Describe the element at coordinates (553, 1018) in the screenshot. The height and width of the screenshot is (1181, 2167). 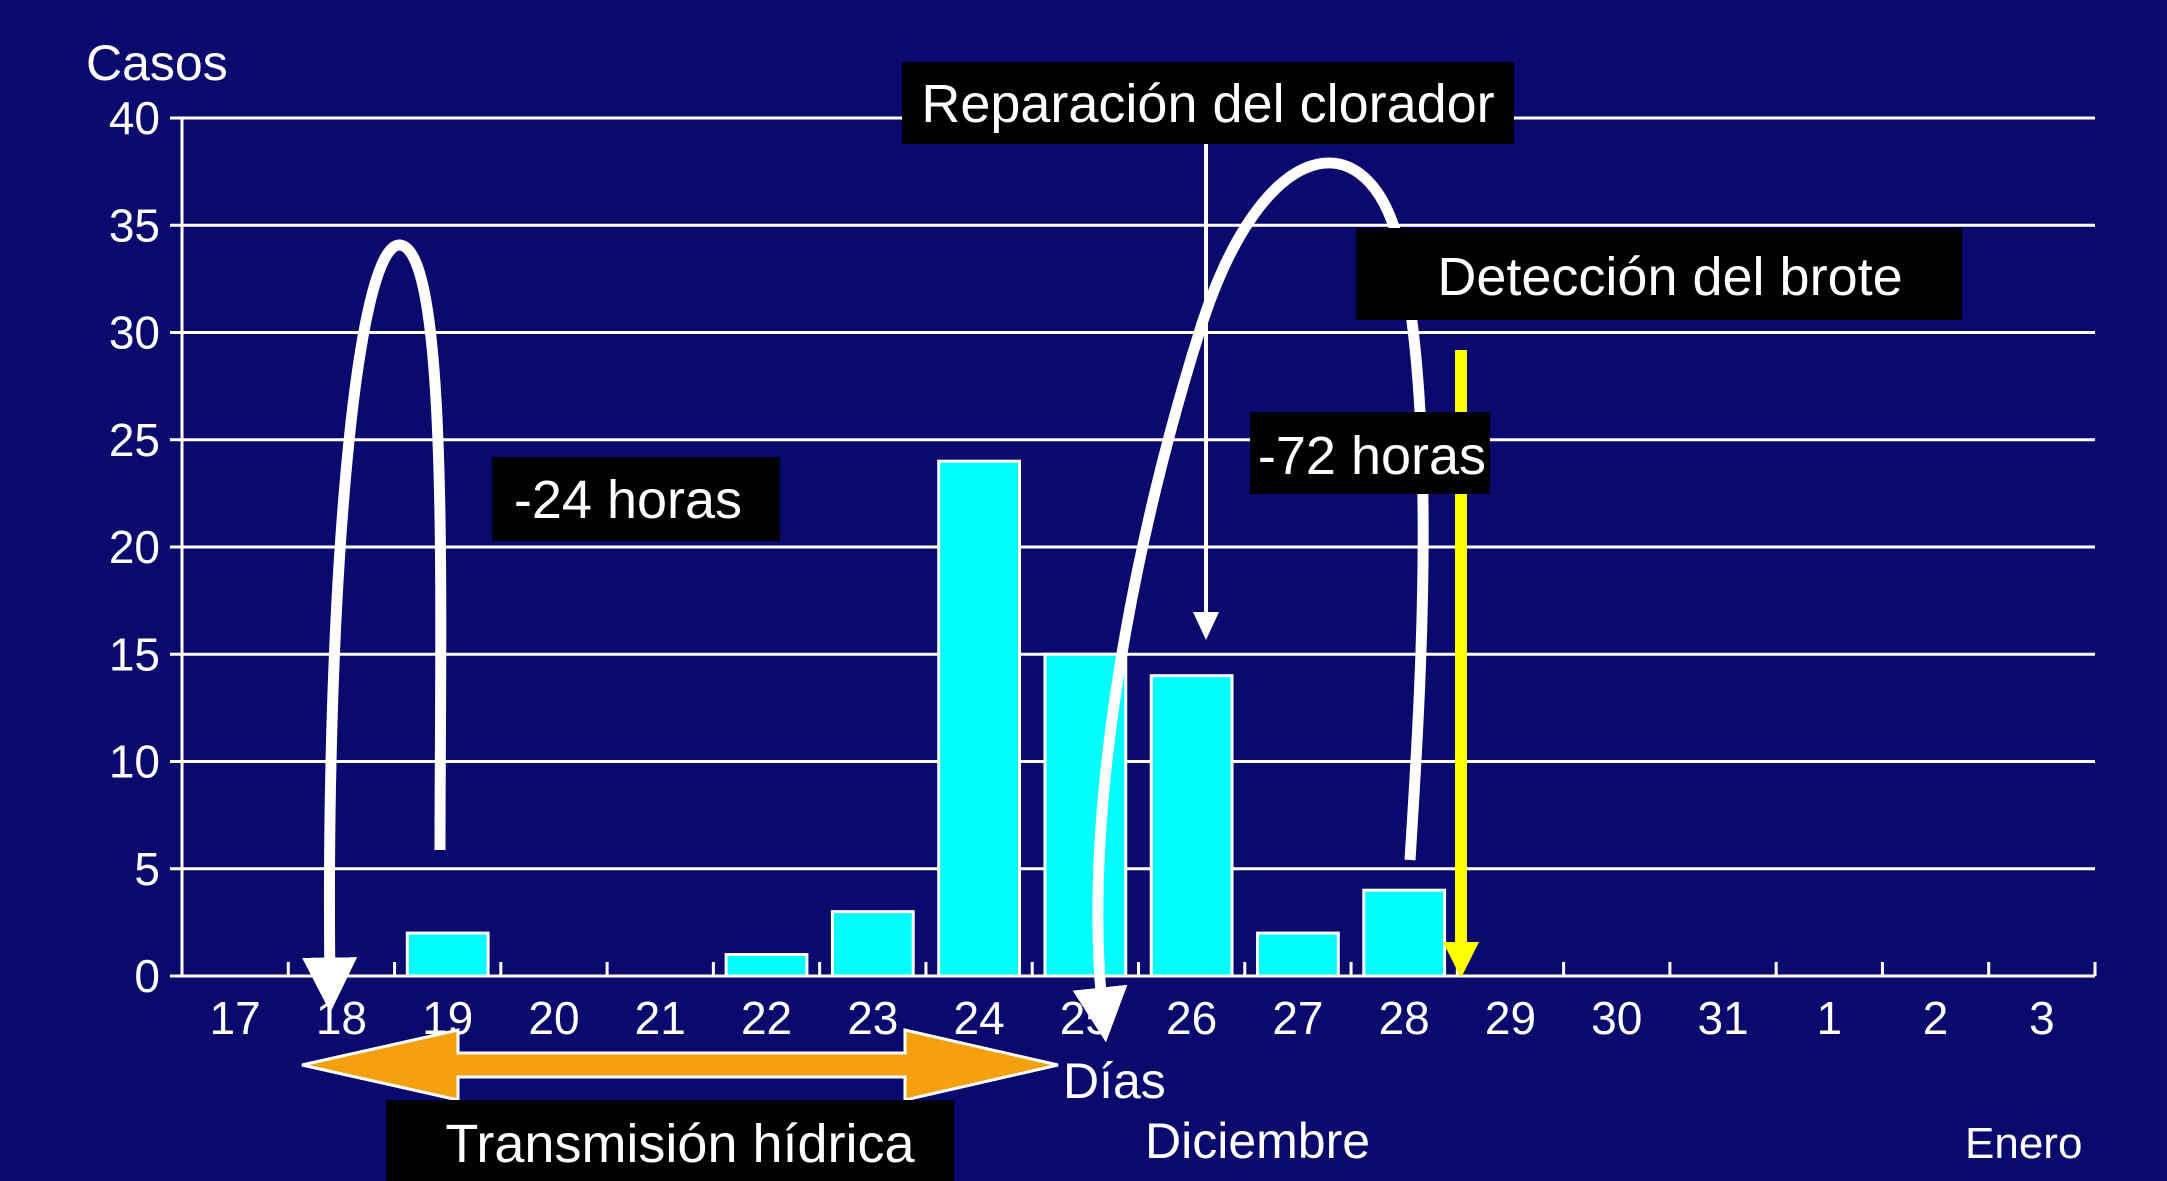
I see `x-tick-label-20: 20` at that location.